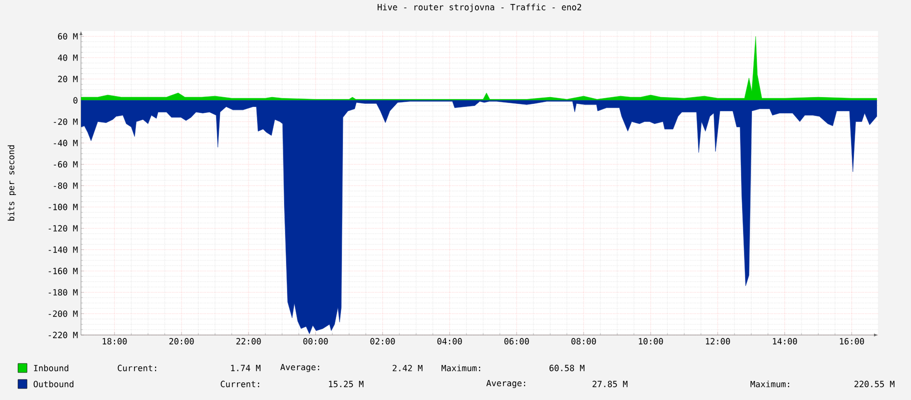 Image resolution: width=911 pixels, height=400 pixels. What do you see at coordinates (63, 228) in the screenshot?
I see `y-tick-label: -120 M` at bounding box center [63, 228].